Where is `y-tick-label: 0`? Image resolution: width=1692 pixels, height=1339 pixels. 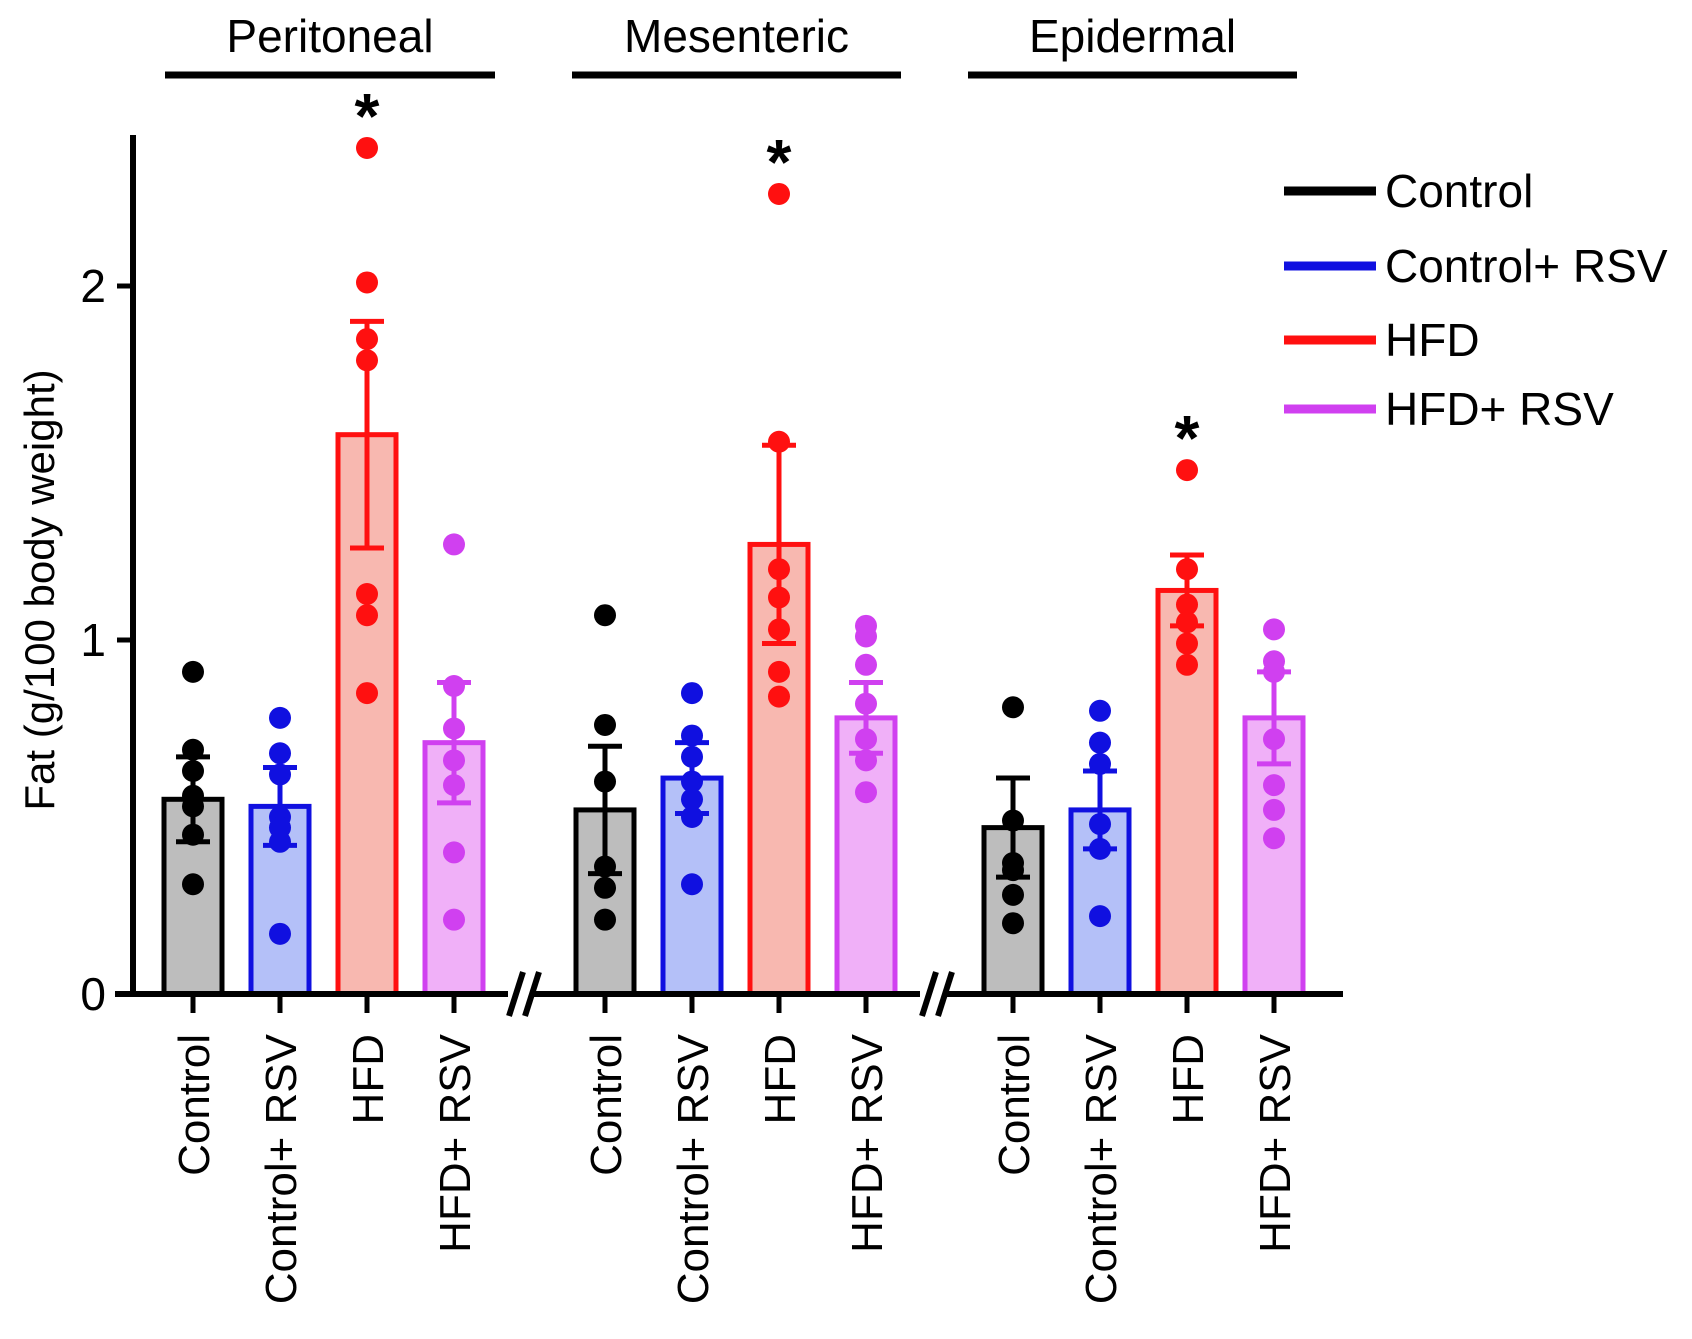 y-tick-label: 0 is located at coordinates (93, 994).